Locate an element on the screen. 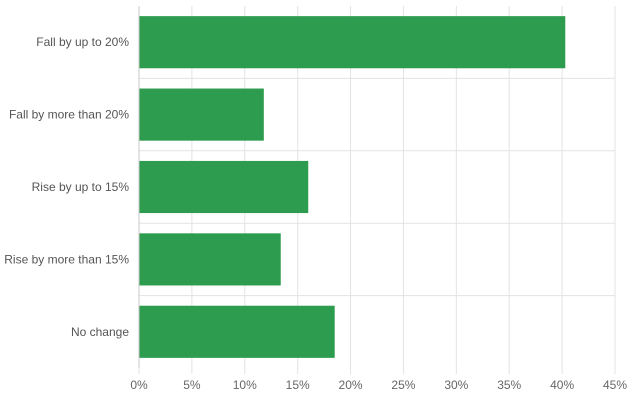 The image size is (630, 400). category-label: No change is located at coordinates (100, 332).